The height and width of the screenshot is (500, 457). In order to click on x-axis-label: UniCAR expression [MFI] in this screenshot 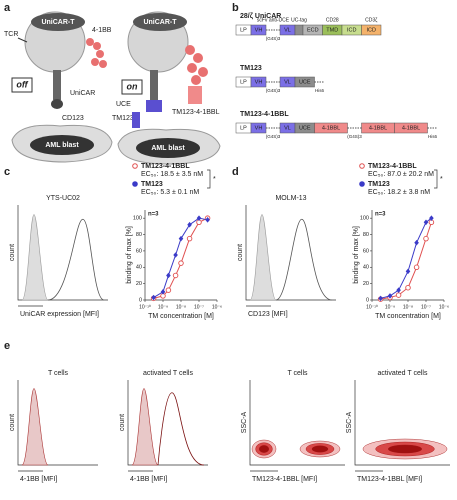, I will do `click(59, 314)`.